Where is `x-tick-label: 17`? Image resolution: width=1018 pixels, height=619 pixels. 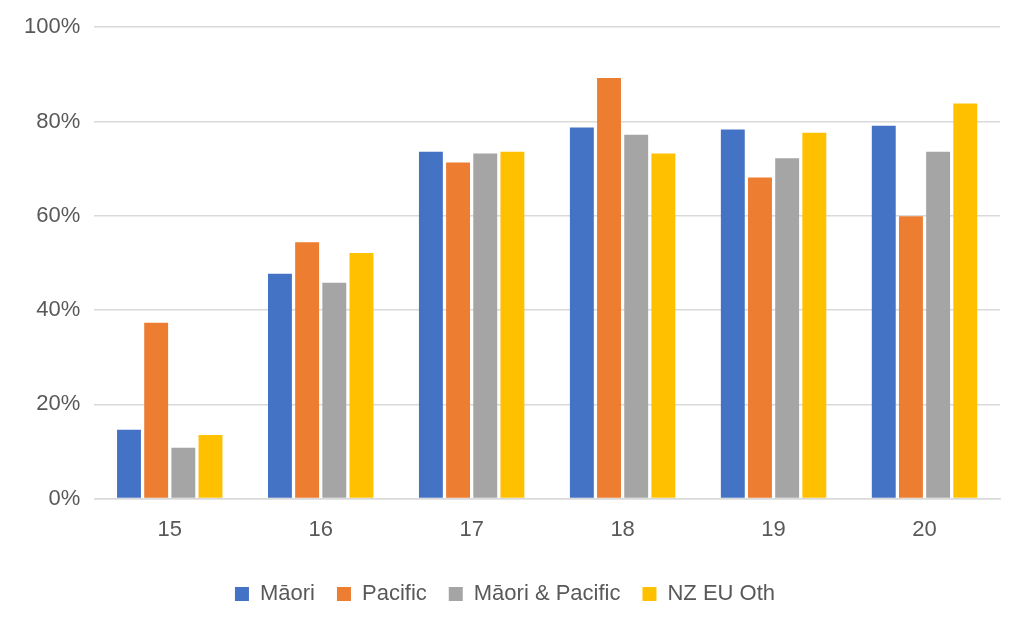 x-tick-label: 17 is located at coordinates (471, 528).